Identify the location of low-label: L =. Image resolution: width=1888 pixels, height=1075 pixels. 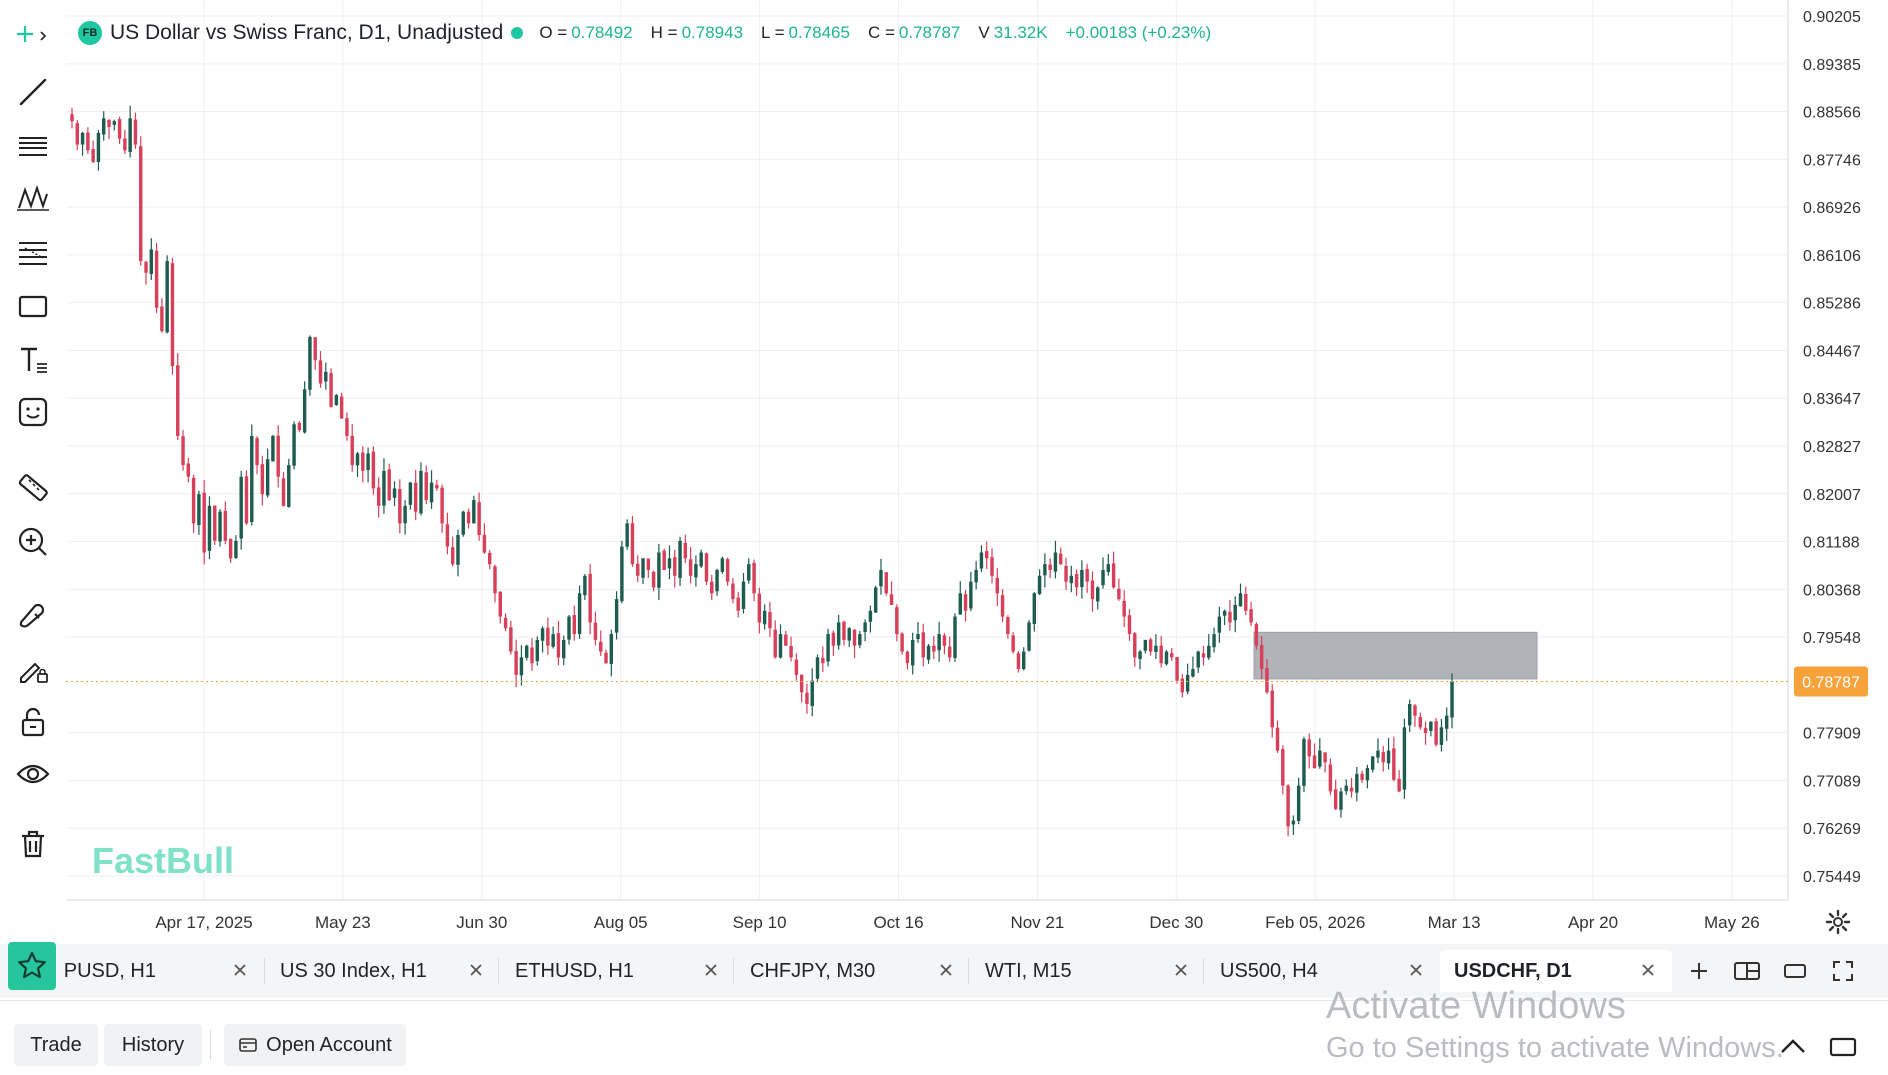
(773, 32).